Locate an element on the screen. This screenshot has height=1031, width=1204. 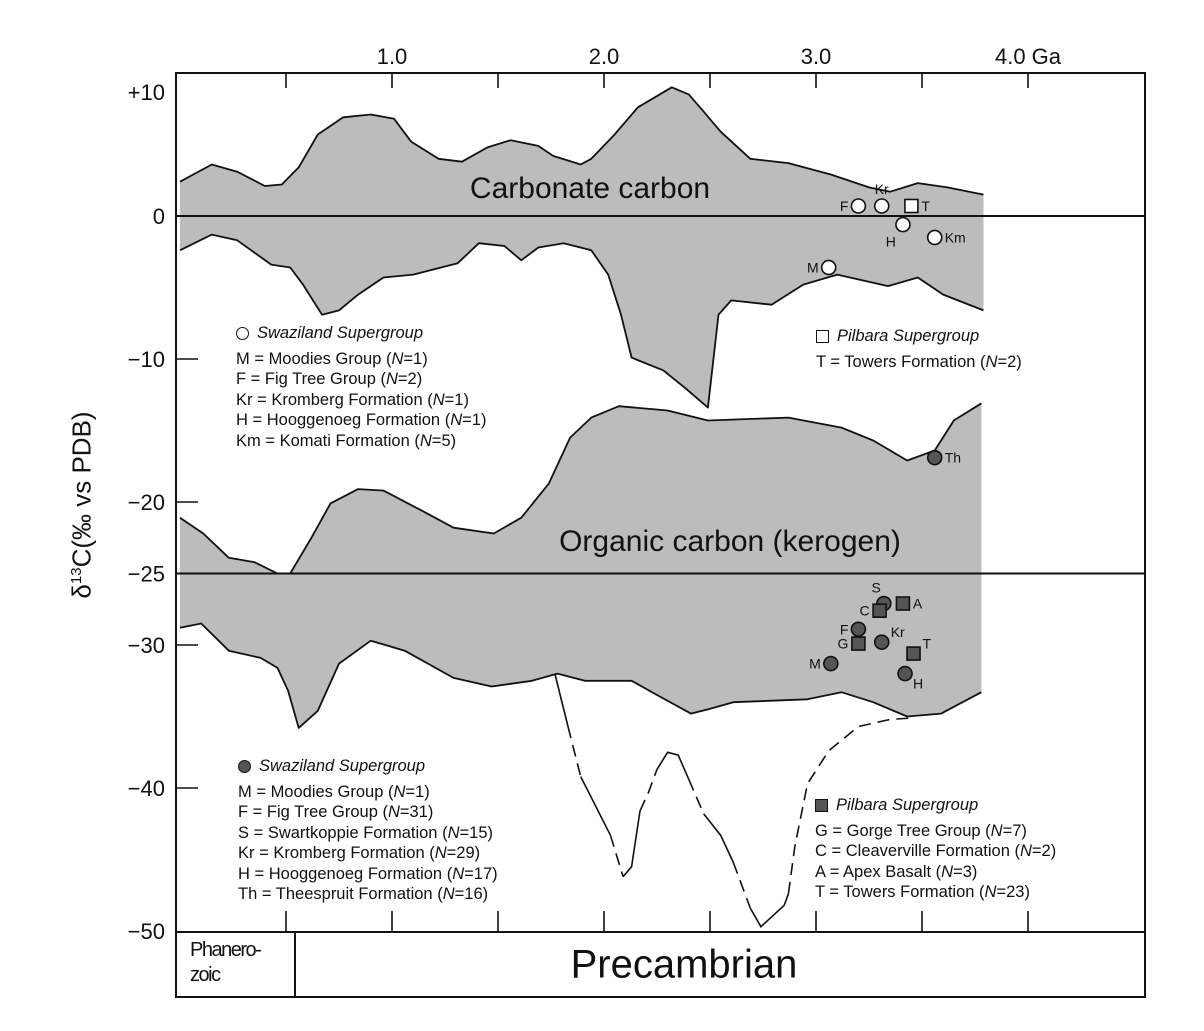
carbonate-point-H is located at coordinates (903, 224).